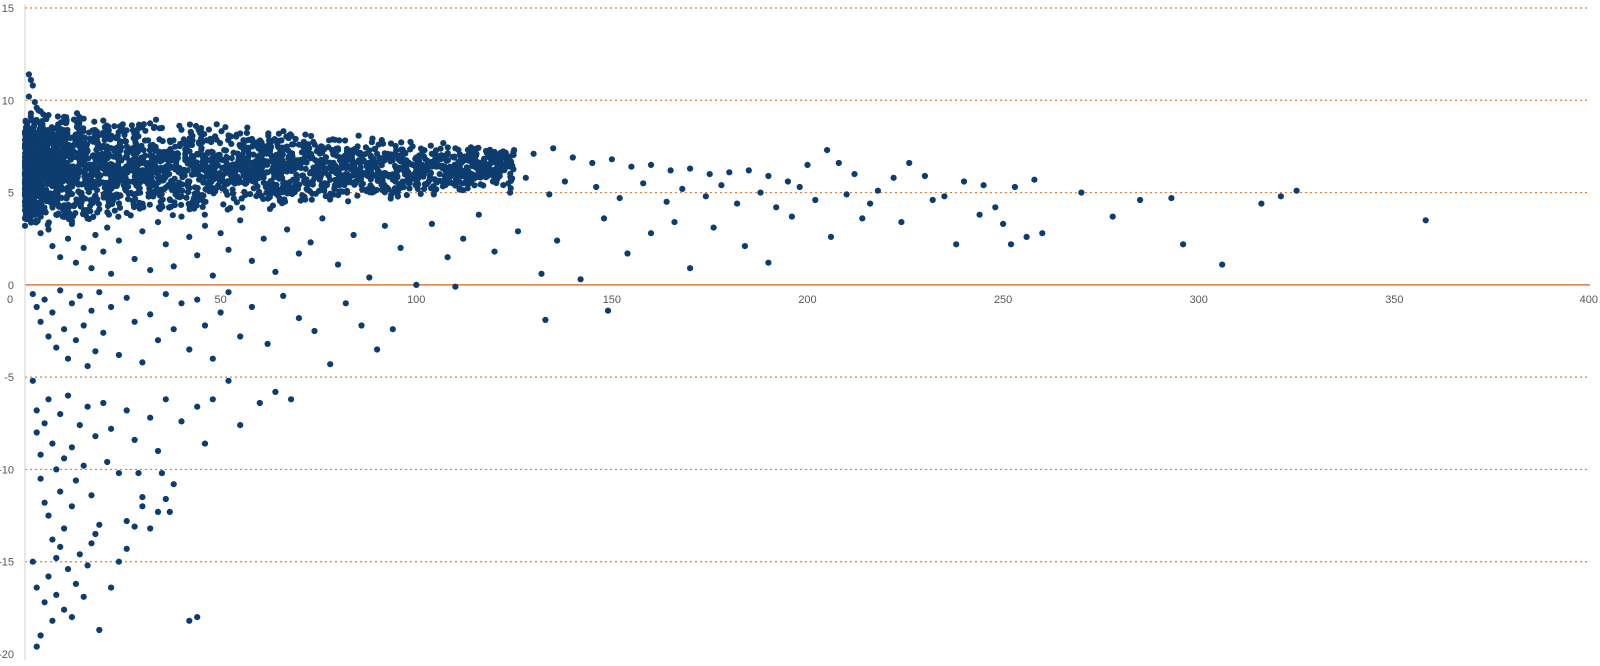 The width and height of the screenshot is (1600, 666). Describe the element at coordinates (416, 300) in the screenshot. I see `x-tick-label: 100` at that location.